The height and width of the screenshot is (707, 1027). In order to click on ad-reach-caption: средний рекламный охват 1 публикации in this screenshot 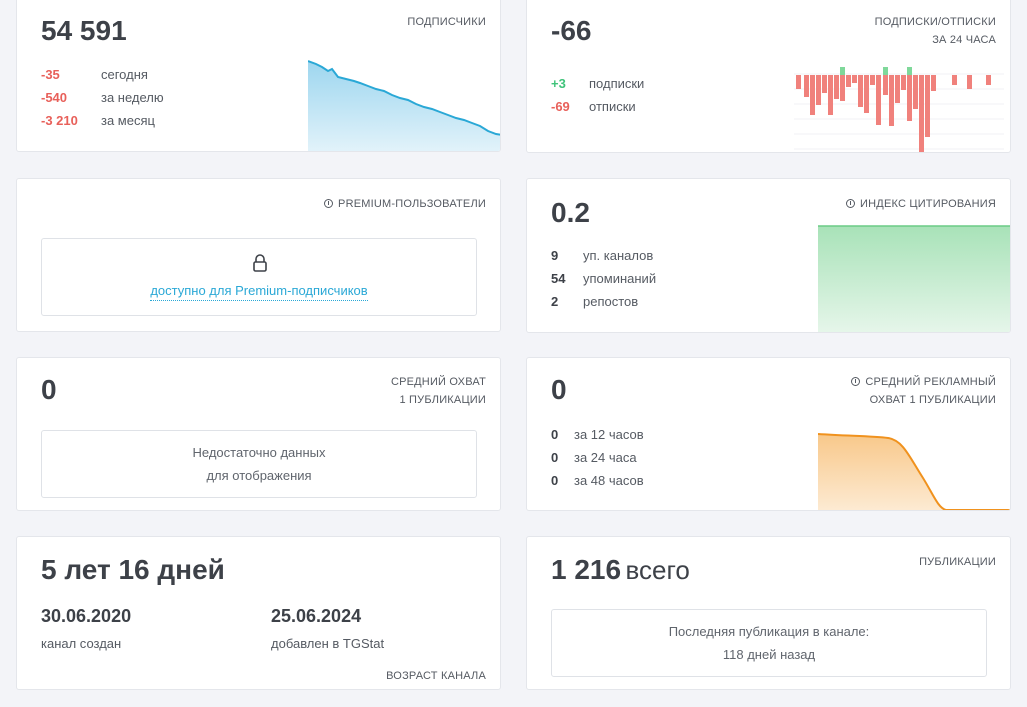, I will do `click(923, 391)`.